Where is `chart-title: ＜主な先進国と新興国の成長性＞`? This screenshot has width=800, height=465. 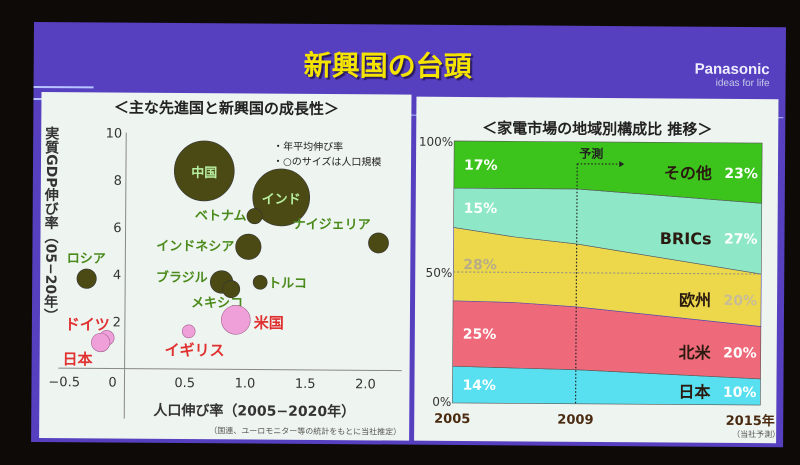
chart-title: ＜主な先進国と新興国の成長性＞ is located at coordinates (226, 109).